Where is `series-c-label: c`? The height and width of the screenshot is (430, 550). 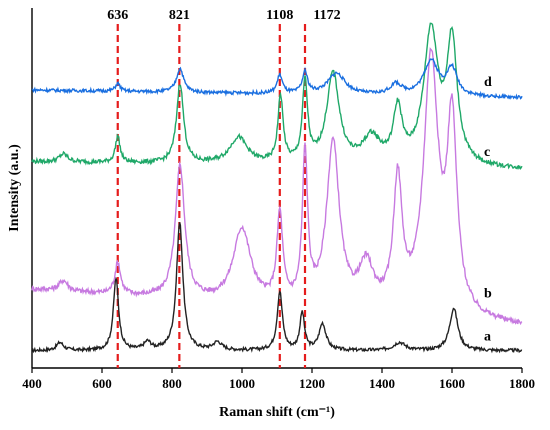
series-c-label: c is located at coordinates (487, 152).